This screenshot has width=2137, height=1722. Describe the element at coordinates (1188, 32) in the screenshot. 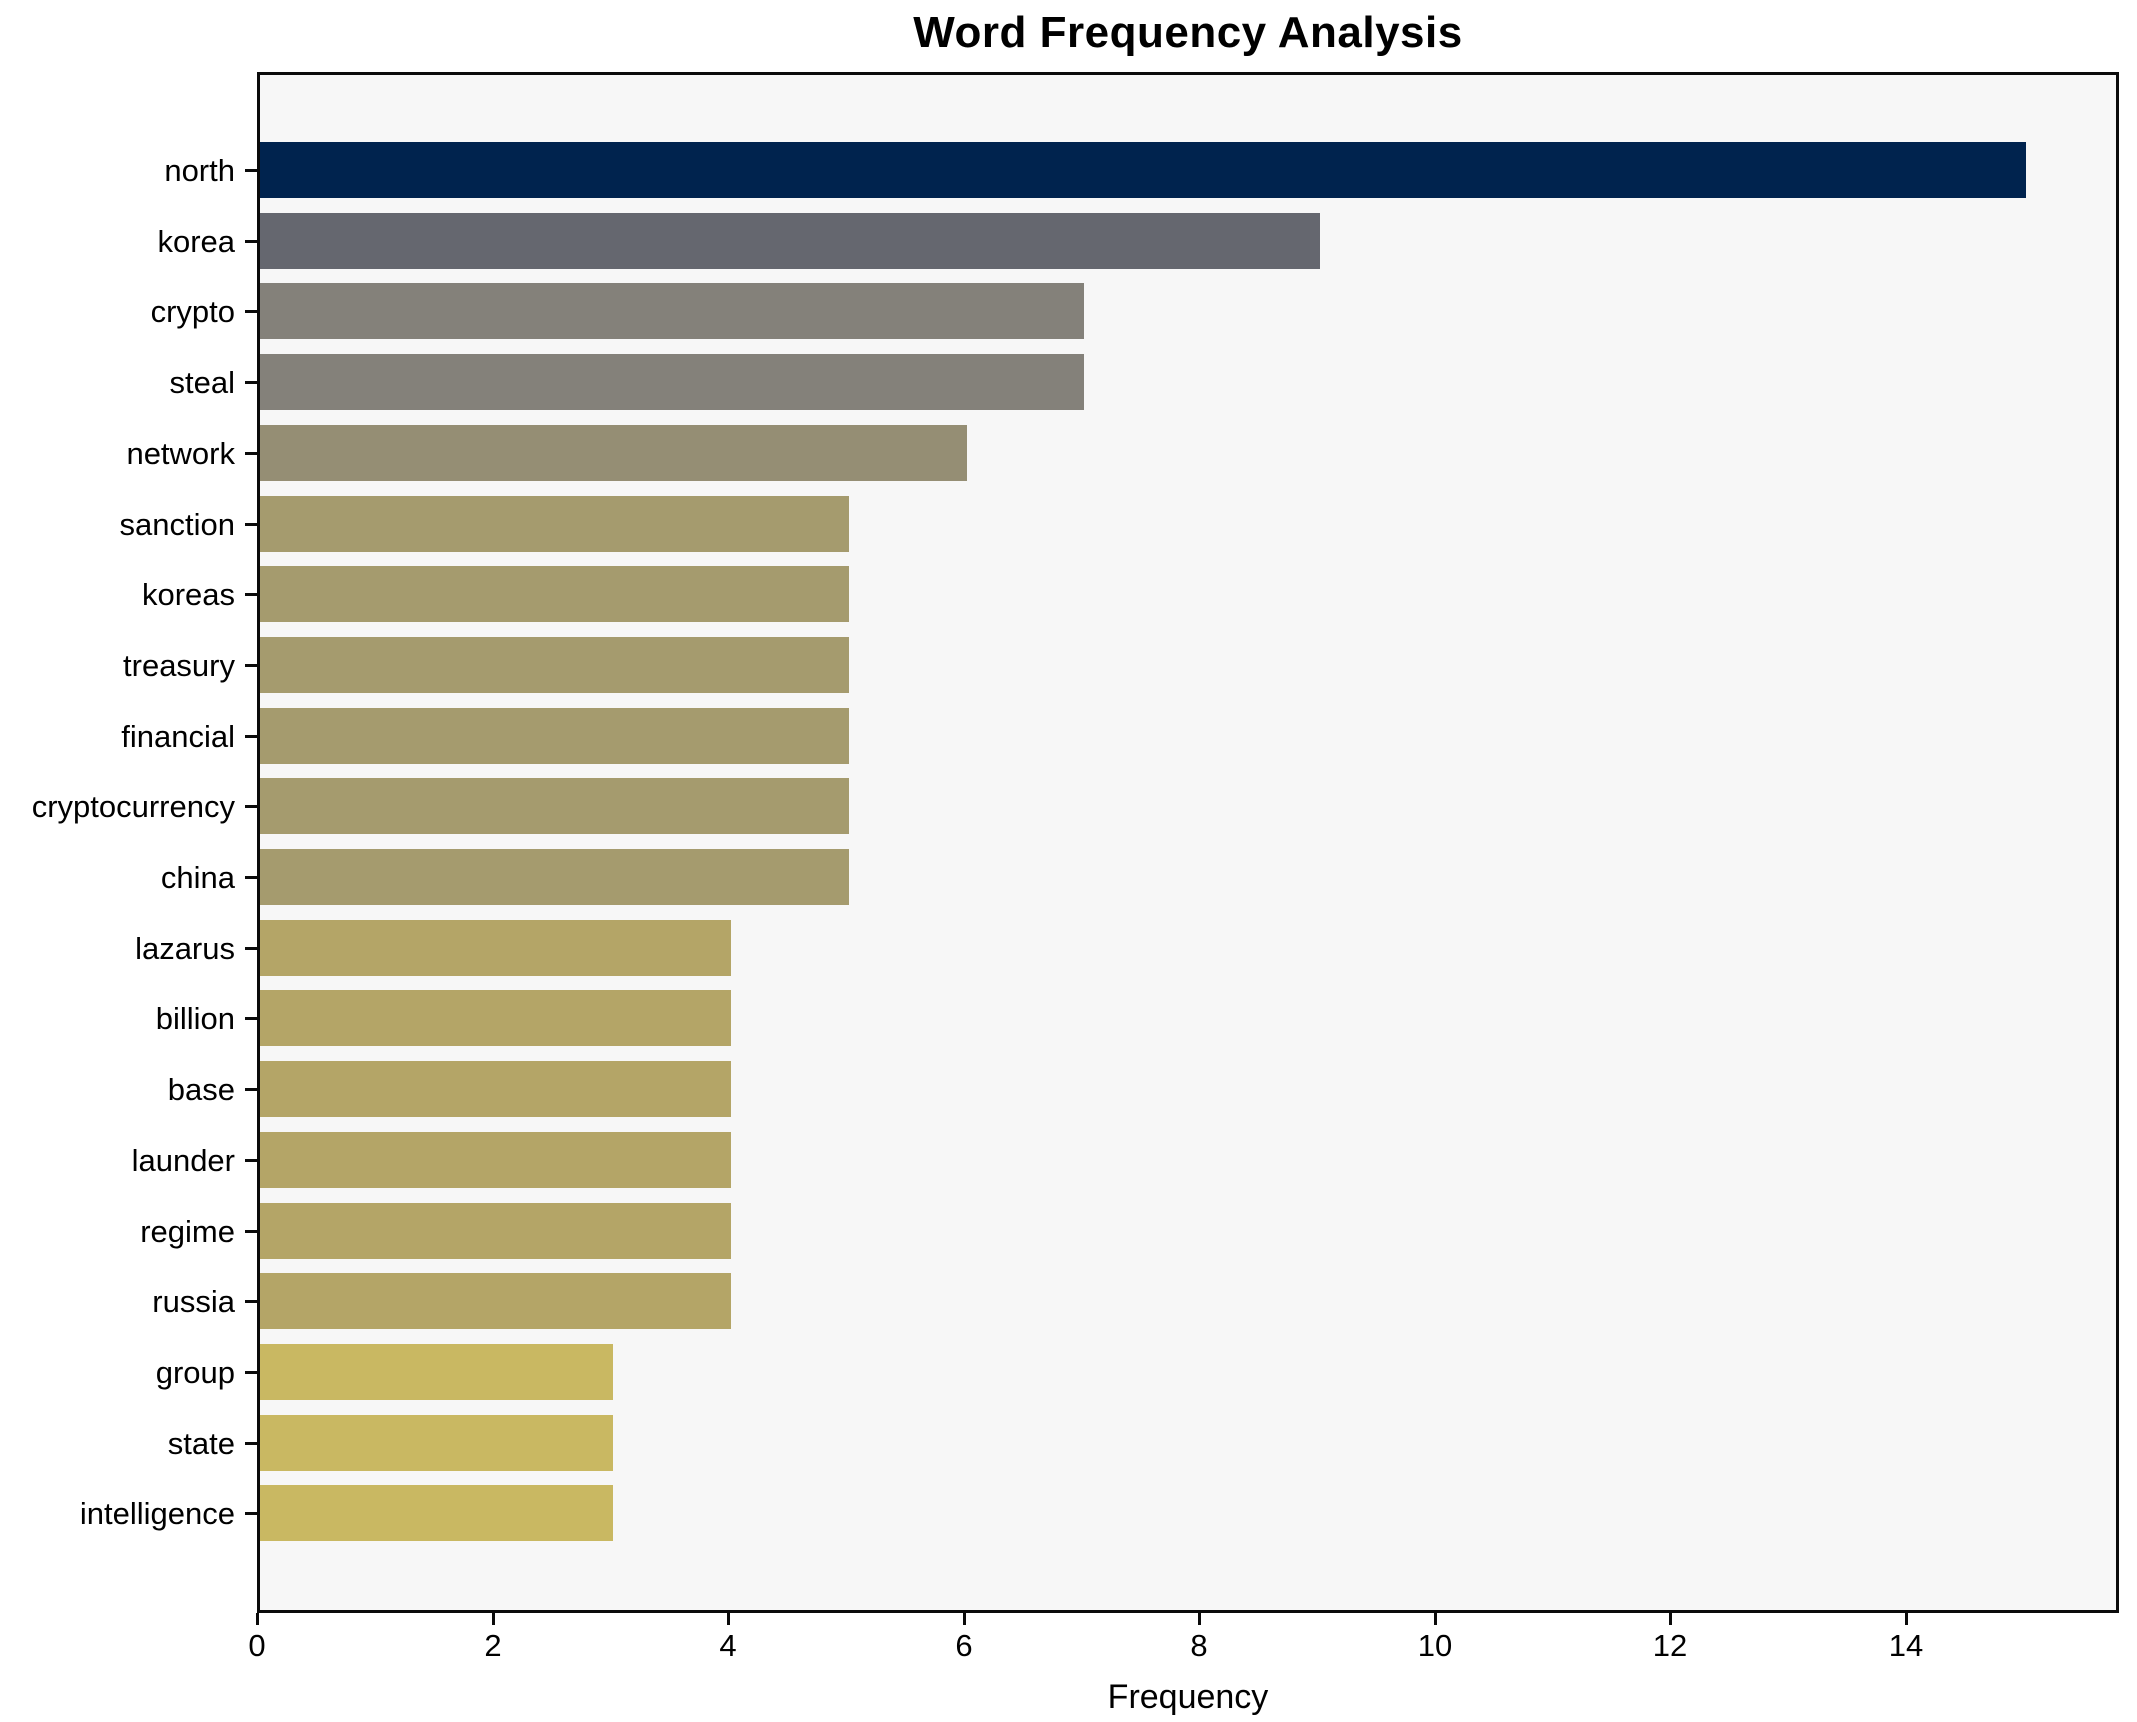

I see `chart-title: Word Frequency Analysis` at that location.